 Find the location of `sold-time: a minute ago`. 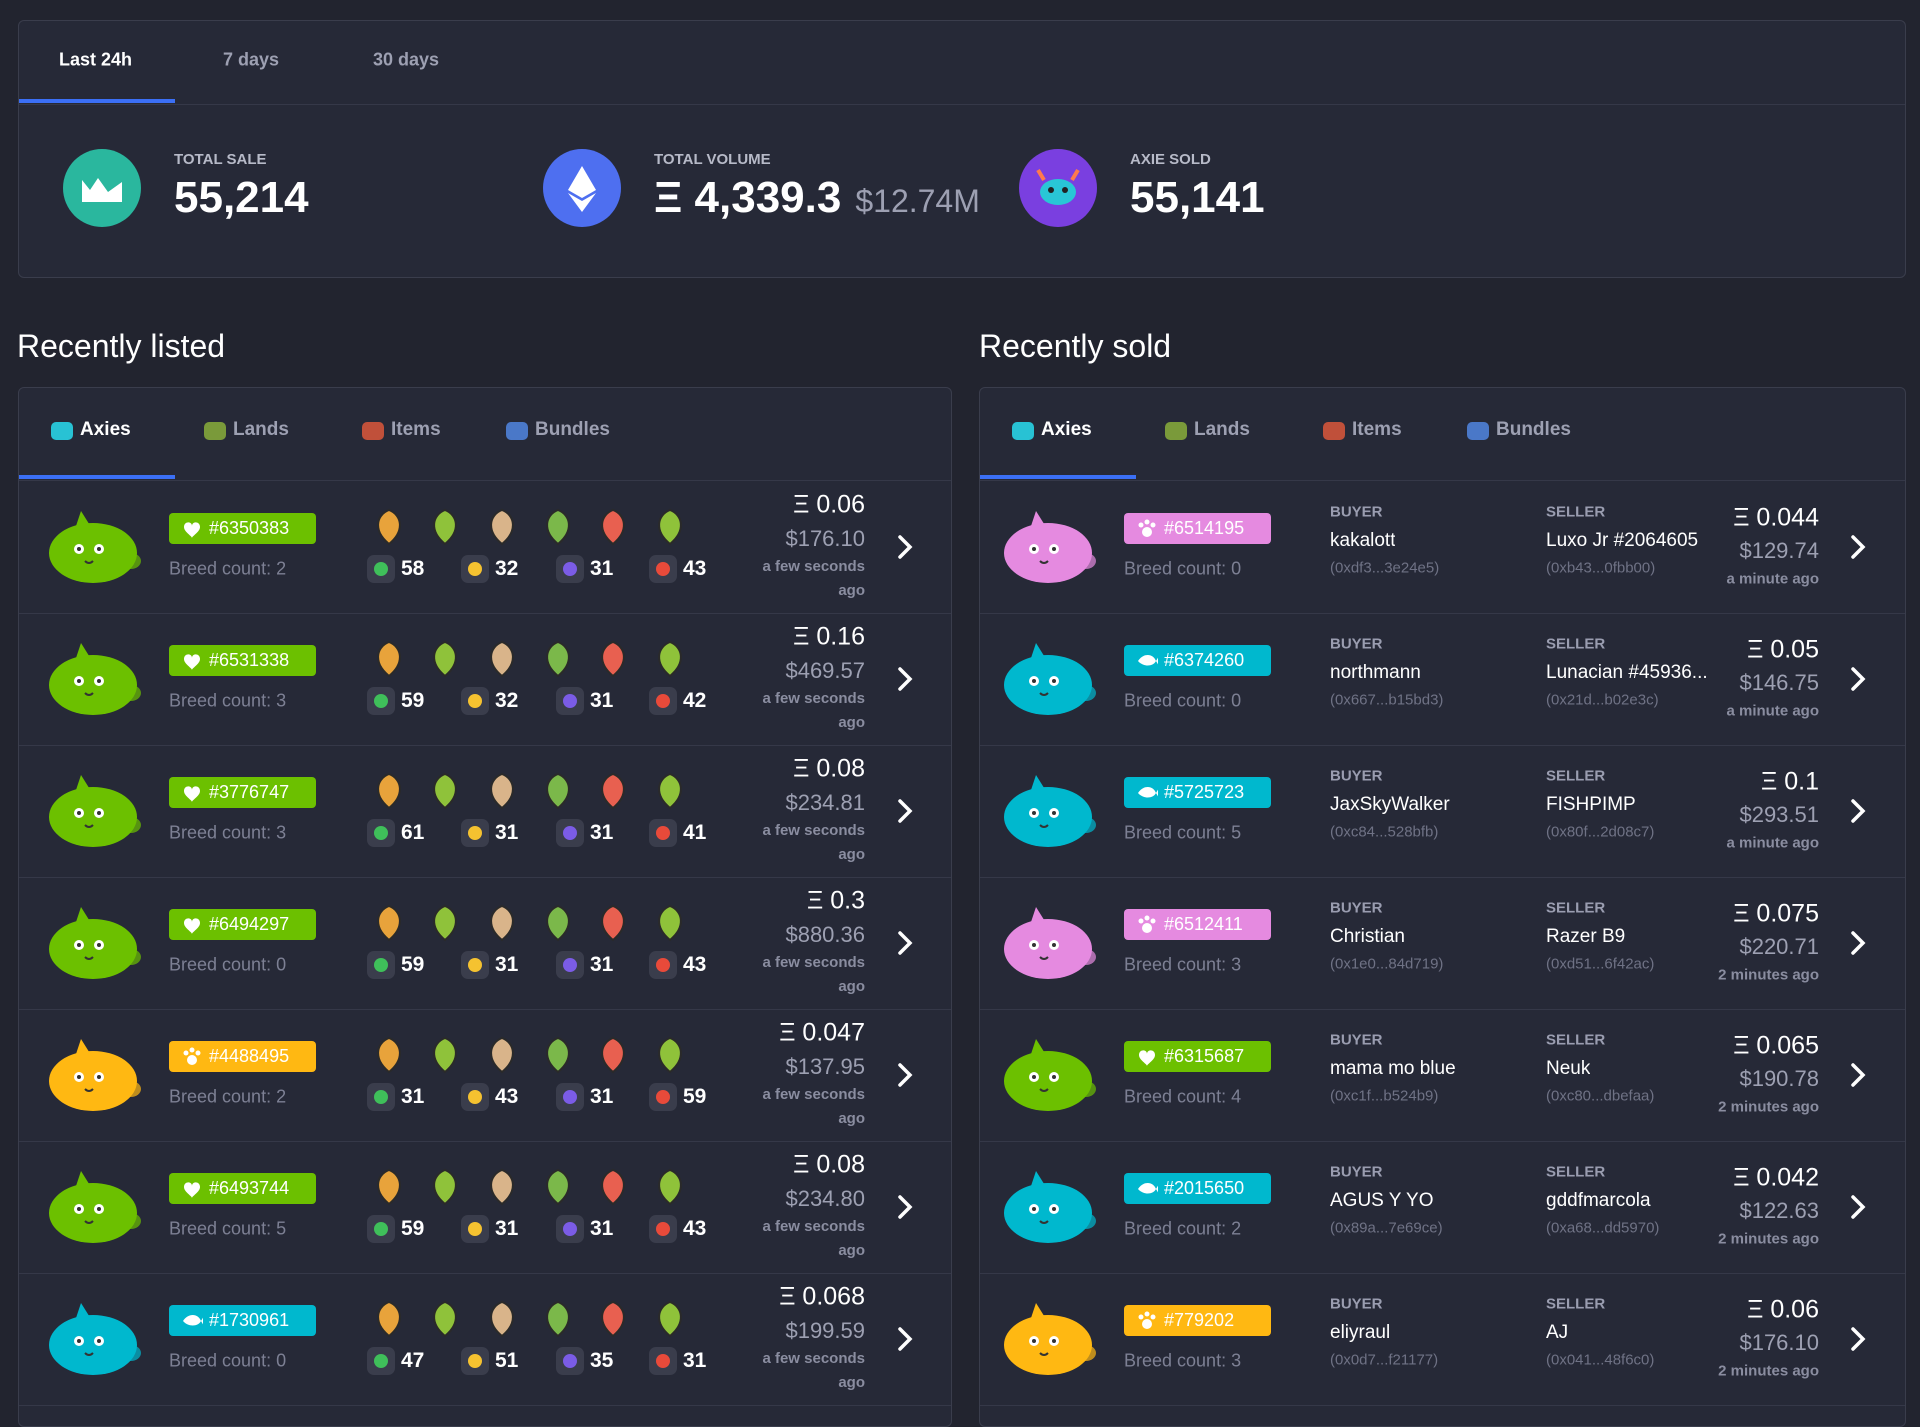

sold-time: a minute ago is located at coordinates (1772, 843).